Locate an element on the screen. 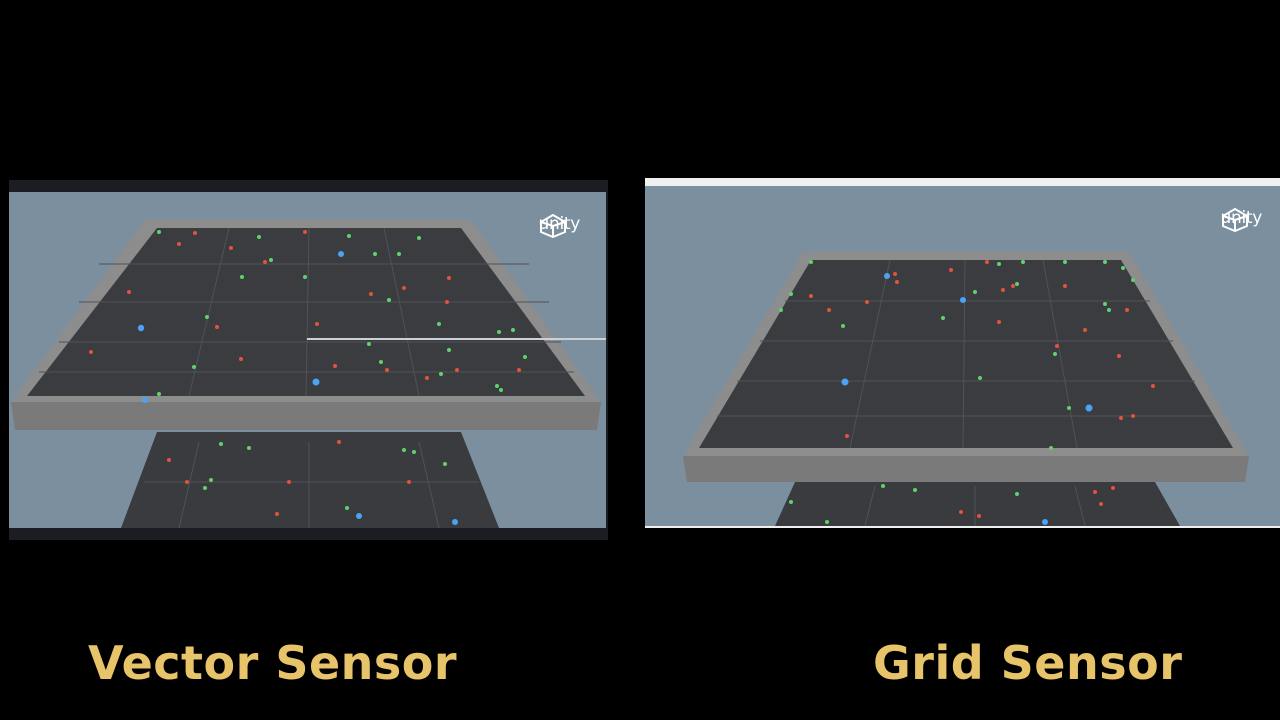 The image size is (1280, 720). grid-sensor-caption: Grid Sensor is located at coordinates (1028, 663).